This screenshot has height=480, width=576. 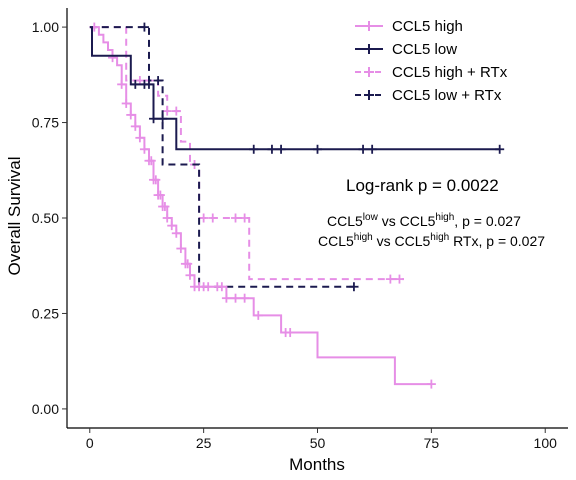 I want to click on legend-item: CCL5 low, so click(x=406, y=49).